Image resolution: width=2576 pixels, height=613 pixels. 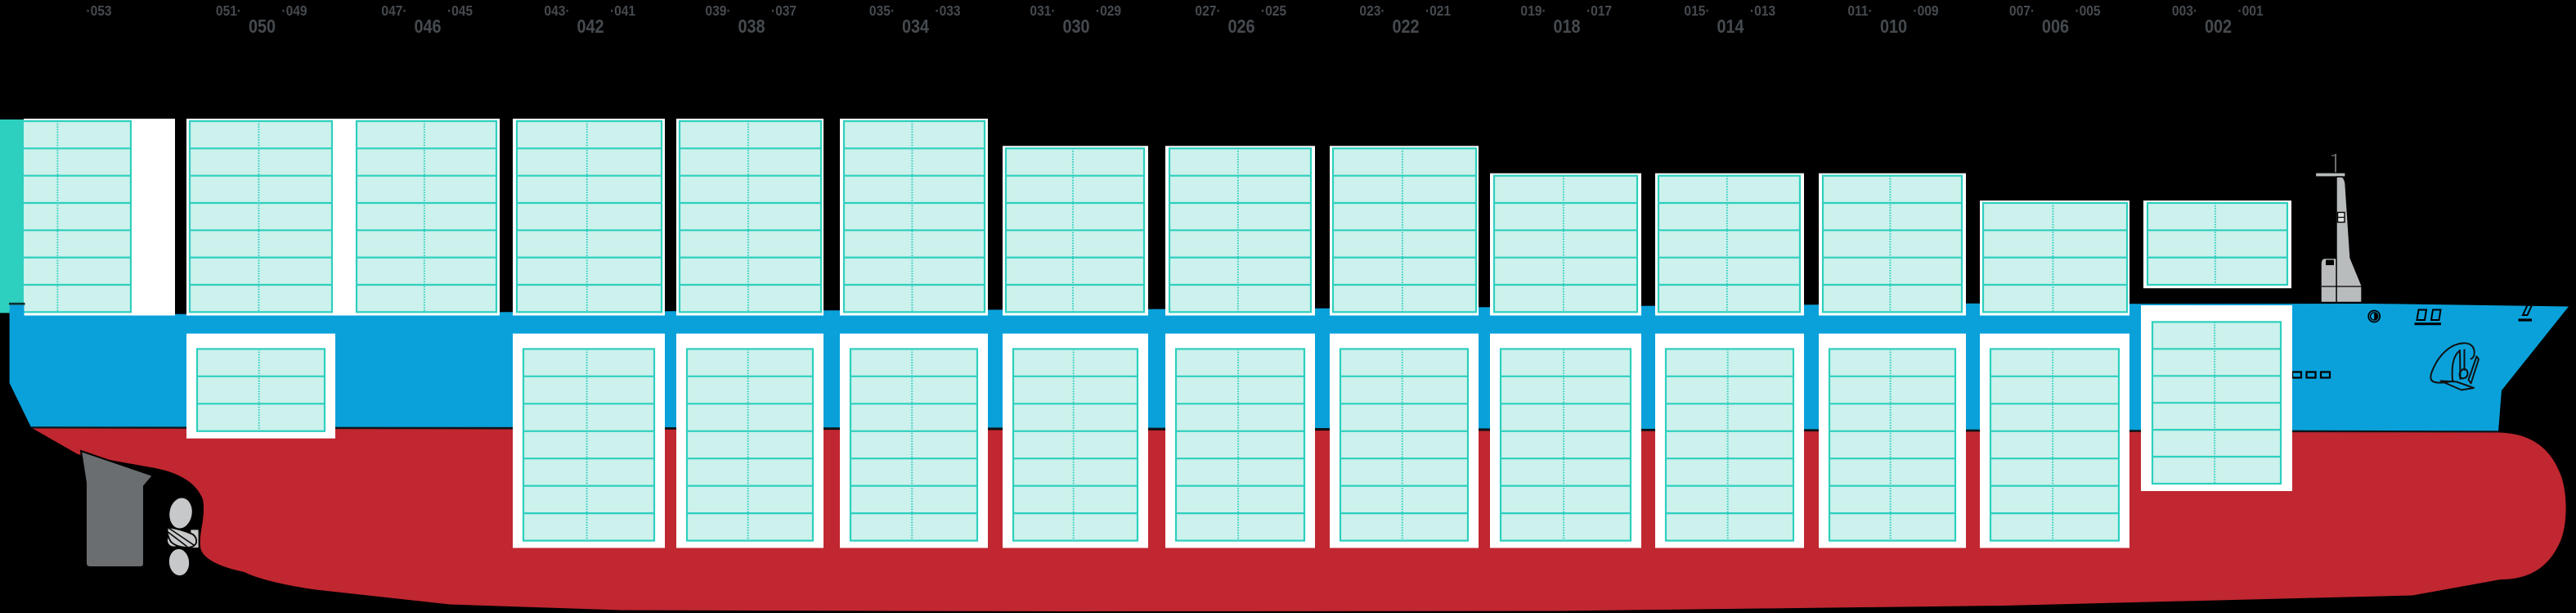 What do you see at coordinates (591, 27) in the screenshot?
I see `svg-text: 042` at bounding box center [591, 27].